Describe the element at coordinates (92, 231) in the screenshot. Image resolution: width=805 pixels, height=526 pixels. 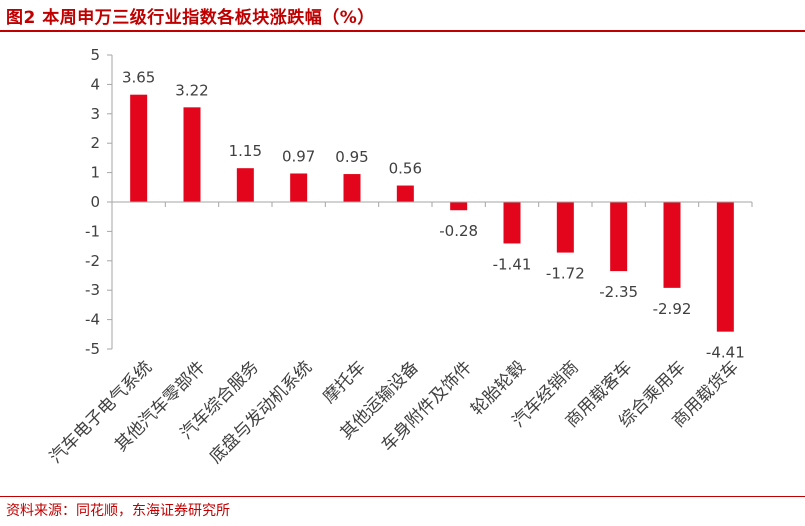
I see `y-tick-label: -1` at that location.